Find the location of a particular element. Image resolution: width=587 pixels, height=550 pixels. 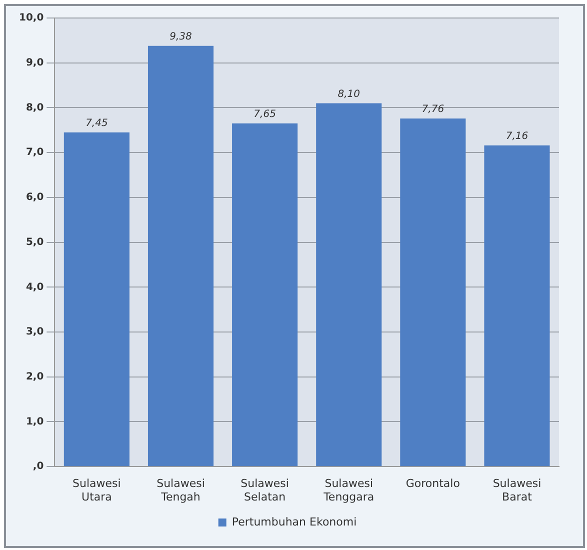

data-label: 7,16 is located at coordinates (517, 136).